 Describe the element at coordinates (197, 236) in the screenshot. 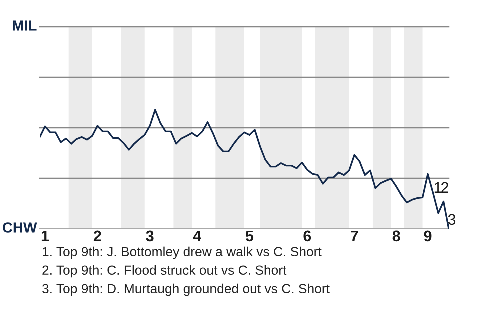

I see `x-tick-label: 4` at that location.